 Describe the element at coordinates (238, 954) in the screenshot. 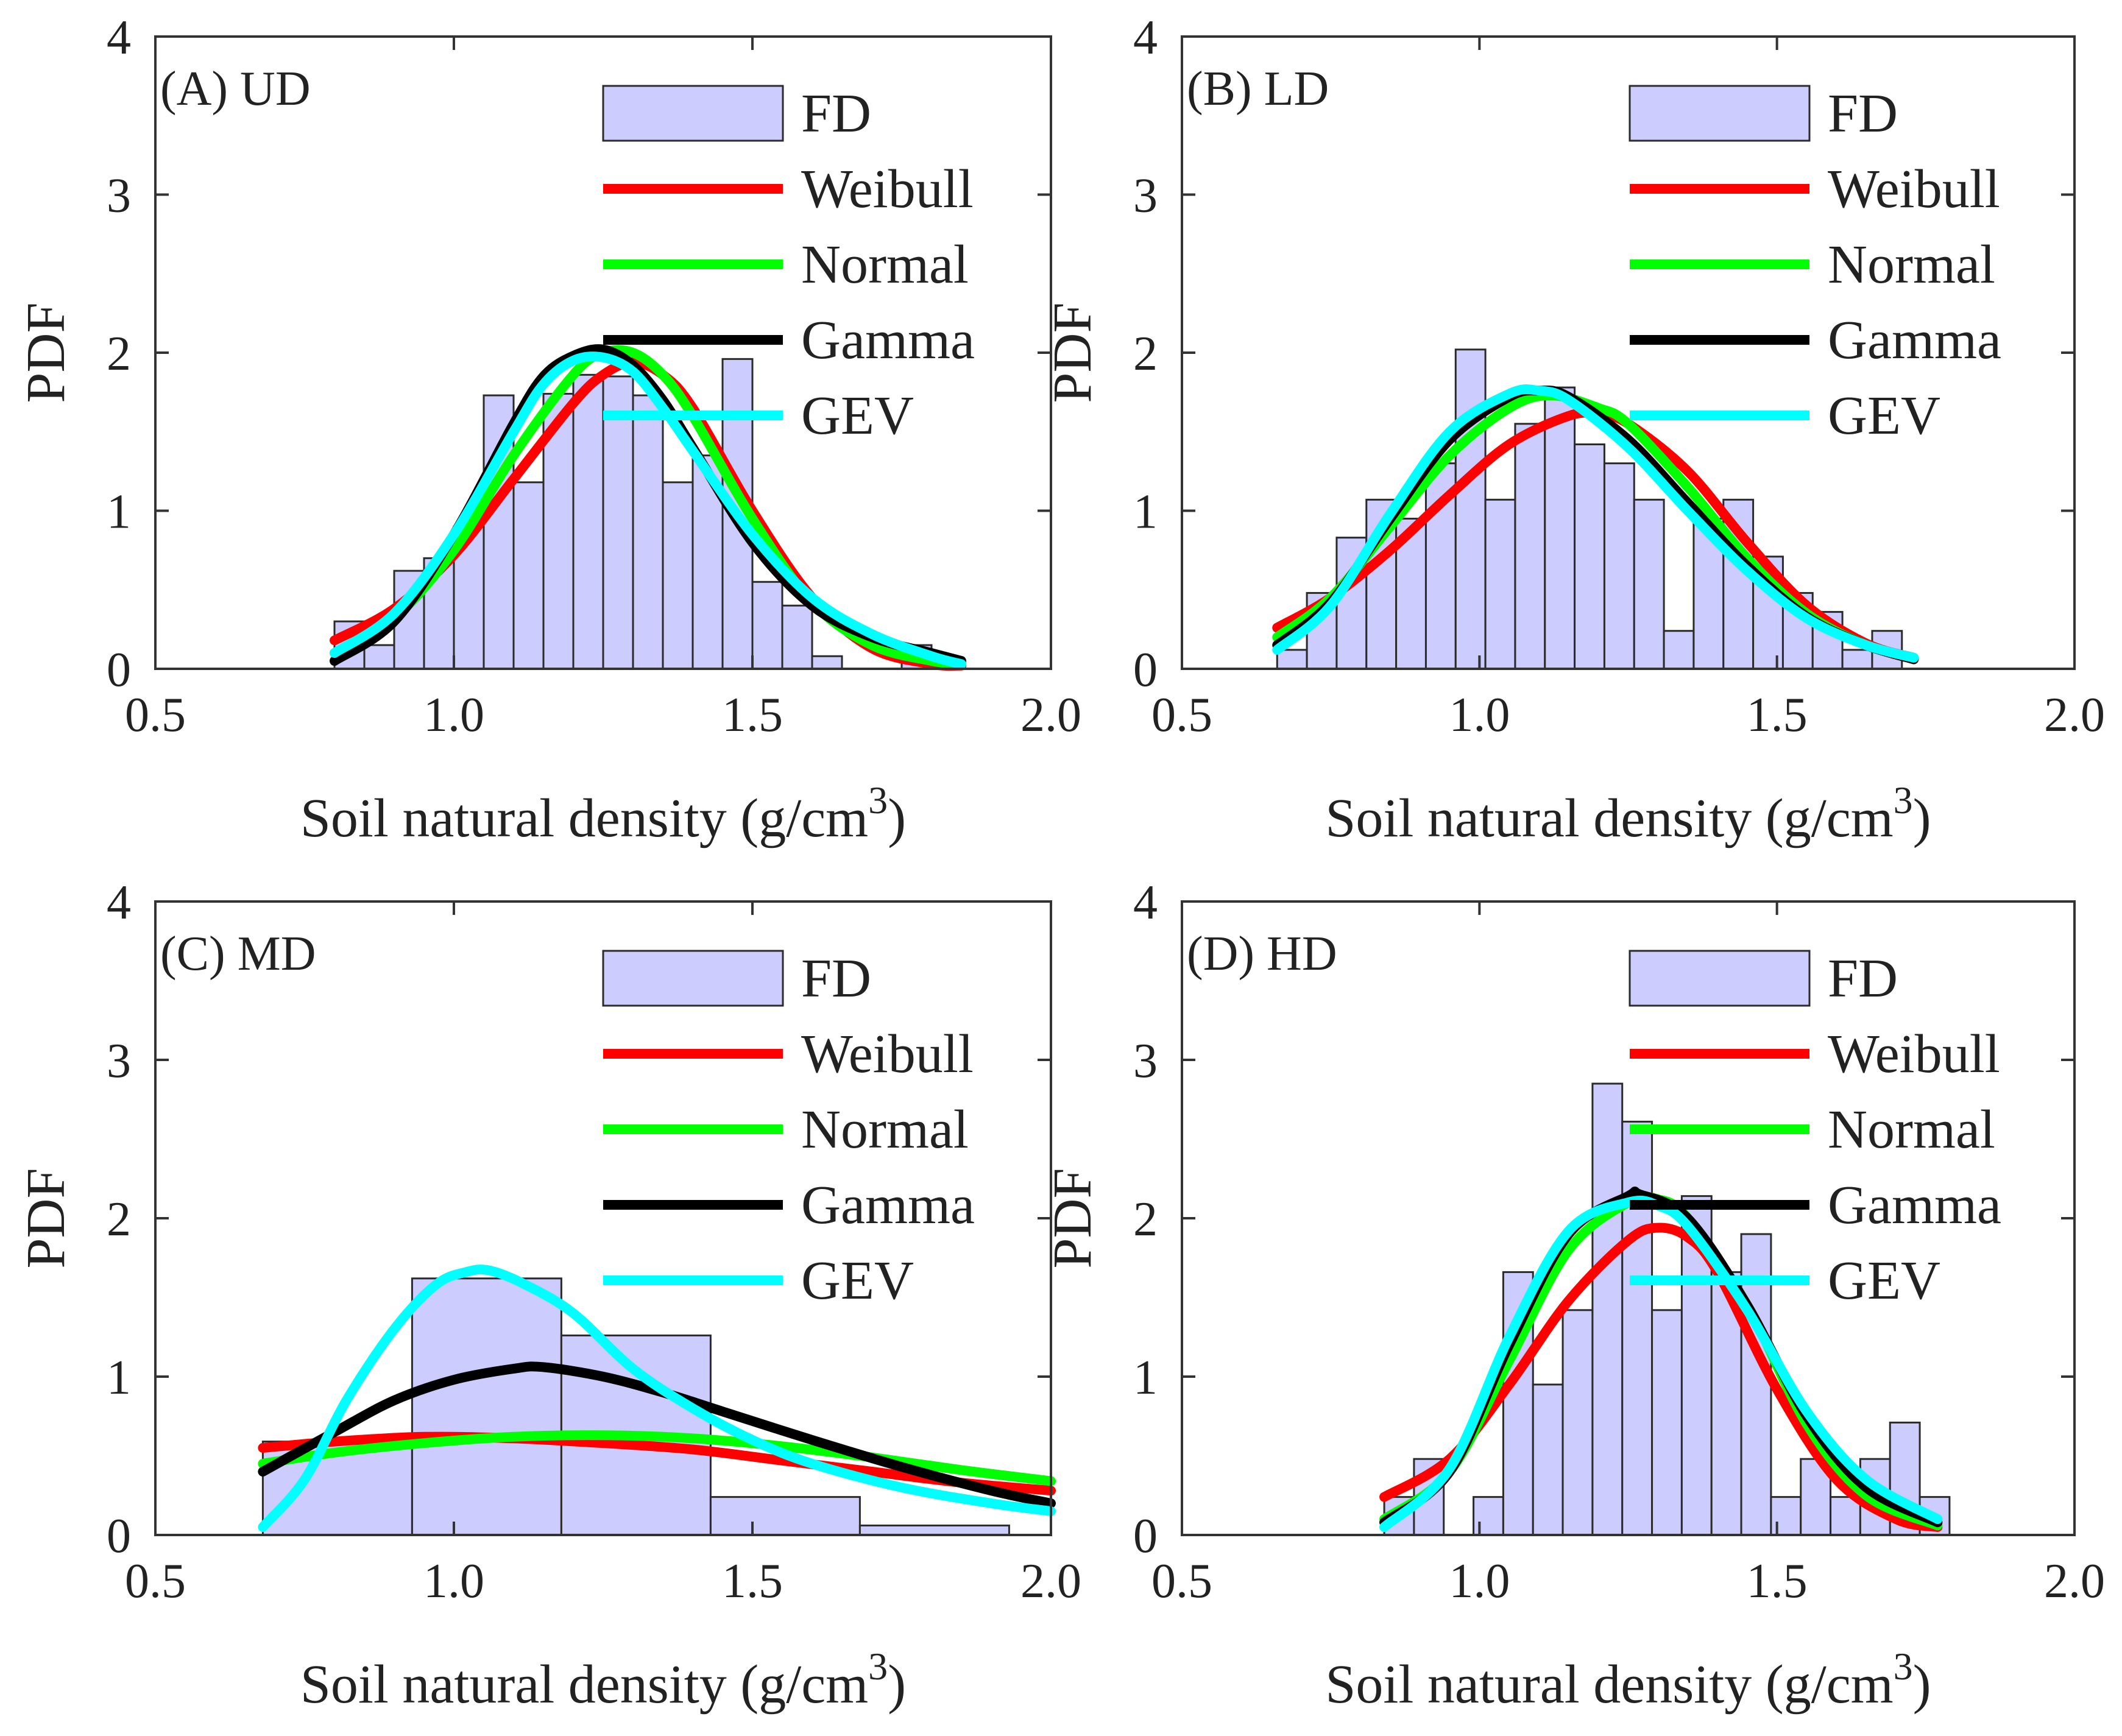

I see `panel-title: (C) MD` at that location.